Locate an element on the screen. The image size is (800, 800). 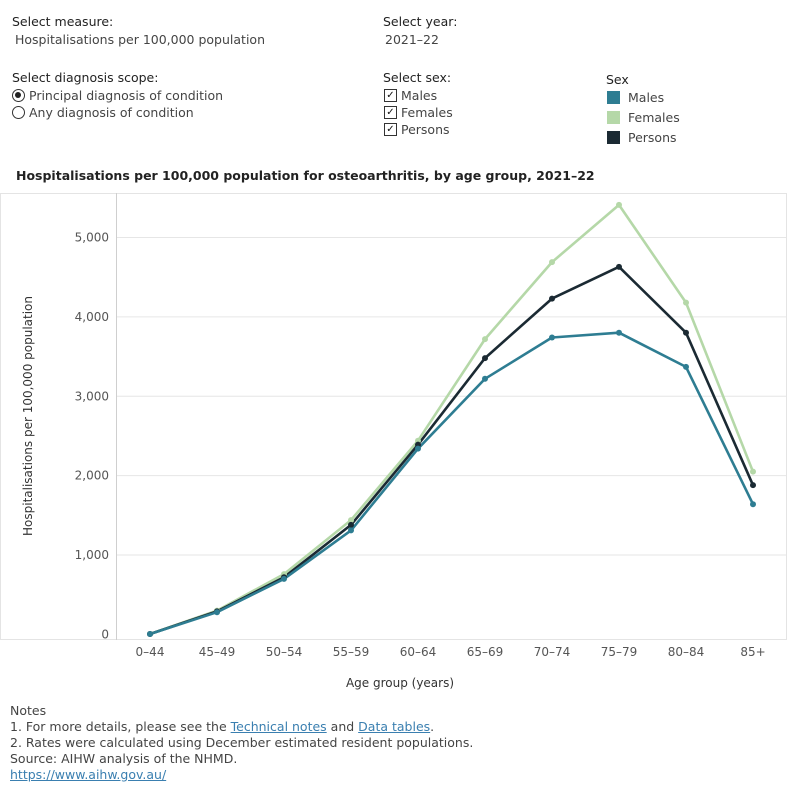
legend-item-females: Females is located at coordinates (643, 117).